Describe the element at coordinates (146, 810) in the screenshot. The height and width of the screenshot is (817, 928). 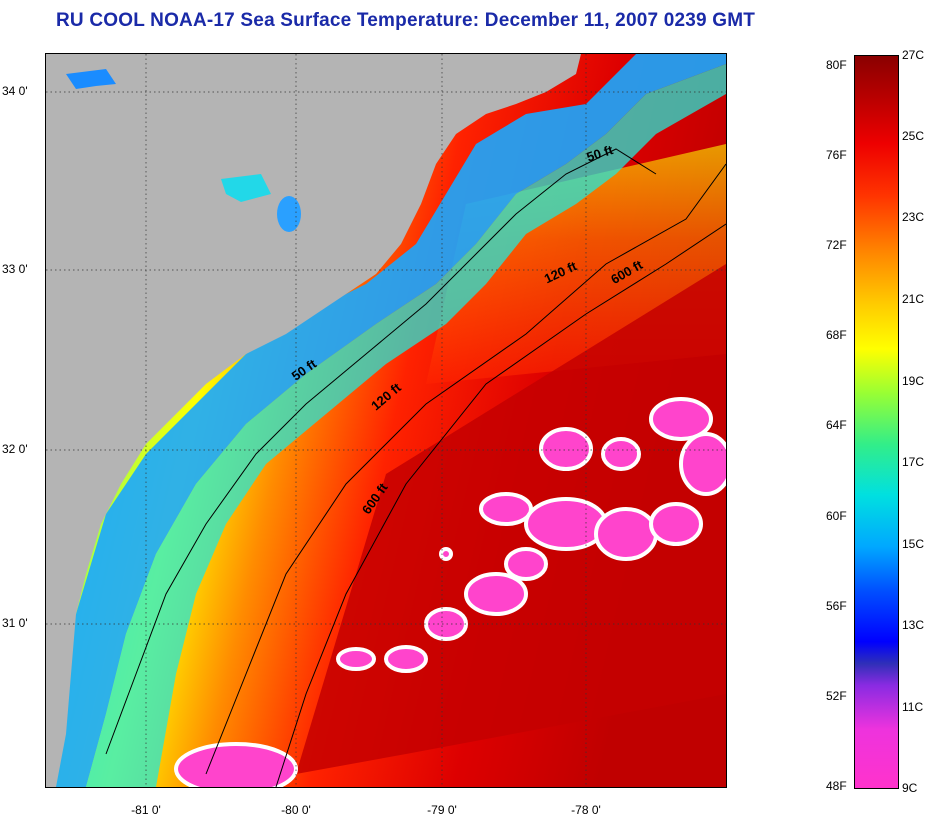
I see `longitude-label: -81 0'` at that location.